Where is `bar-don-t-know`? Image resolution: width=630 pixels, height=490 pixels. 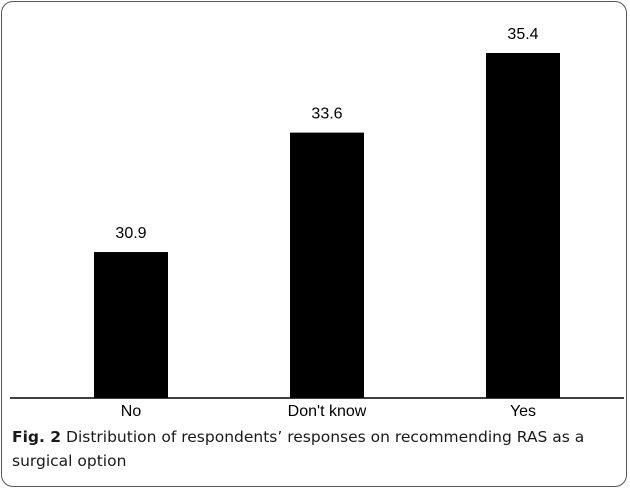 bar-don-t-know is located at coordinates (327, 265).